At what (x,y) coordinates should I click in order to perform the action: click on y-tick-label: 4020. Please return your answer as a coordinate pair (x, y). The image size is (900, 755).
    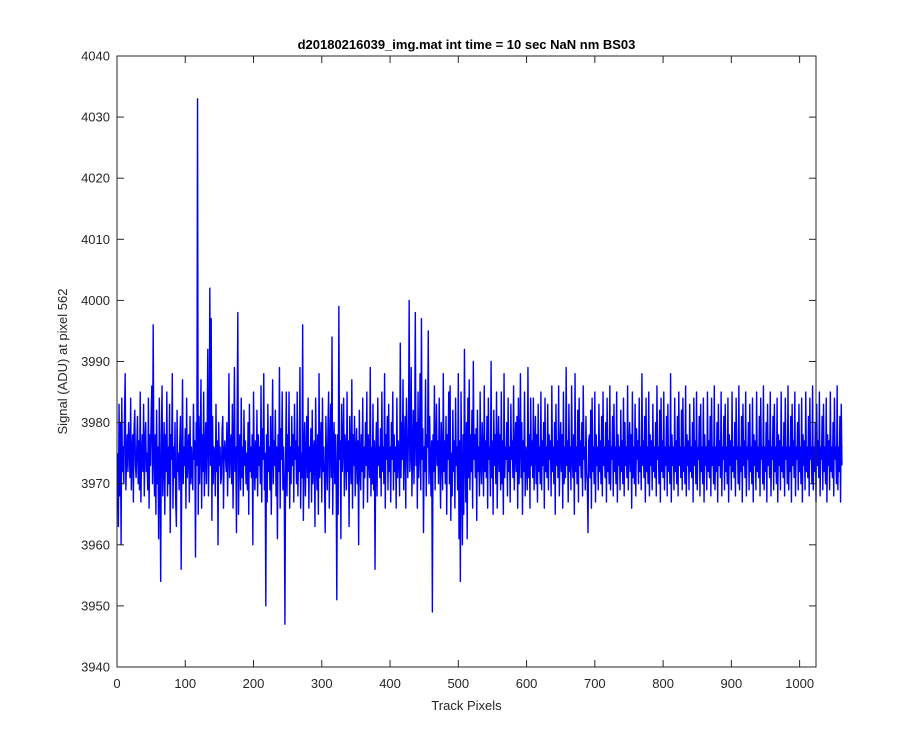
    Looking at the image, I should click on (95, 178).